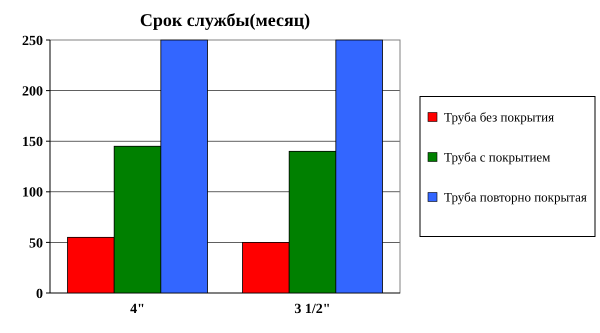 The image size is (600, 333). What do you see at coordinates (515, 197) in the screenshot?
I see `legend-label: Труба повторно покрытая` at bounding box center [515, 197].